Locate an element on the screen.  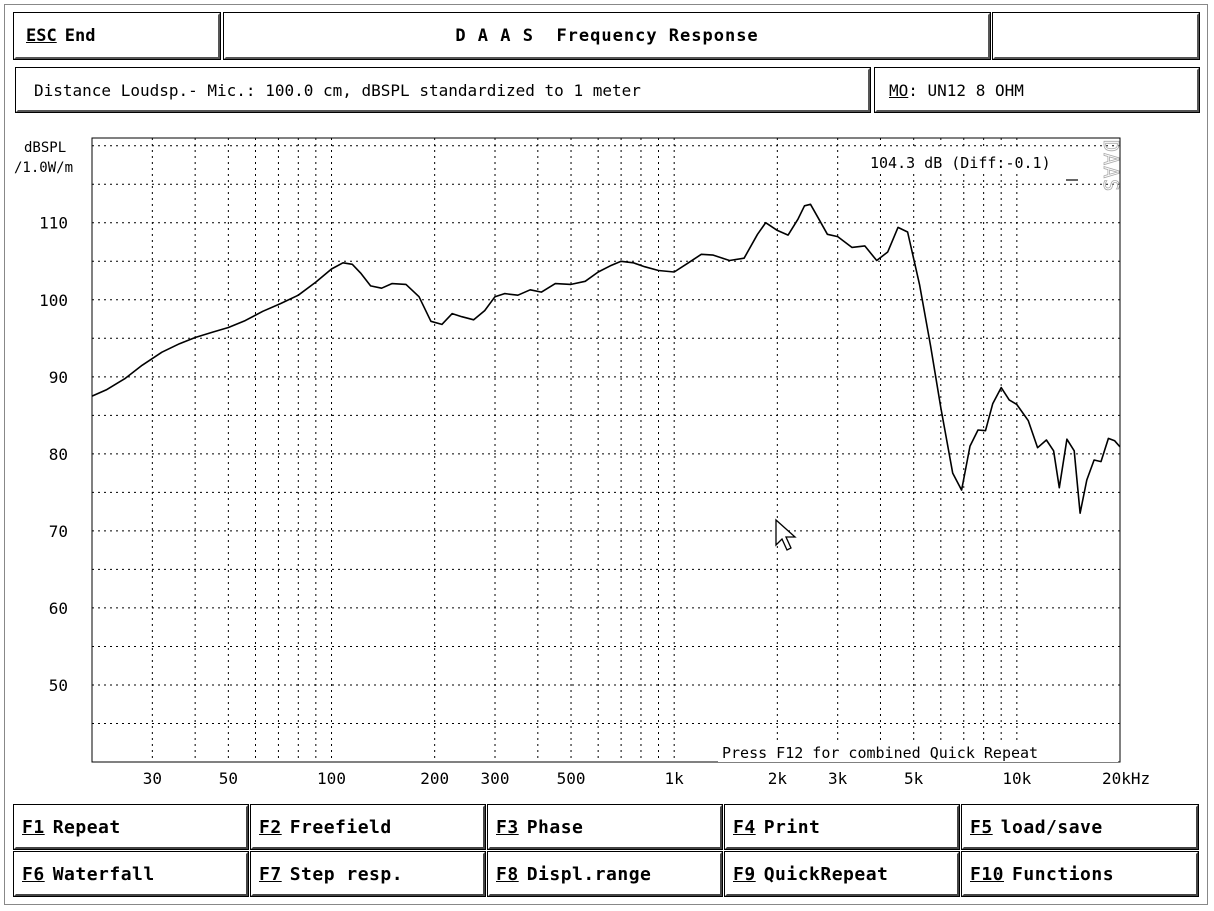
function-key-f9: F9 QuickRepeat is located at coordinates (842, 874).